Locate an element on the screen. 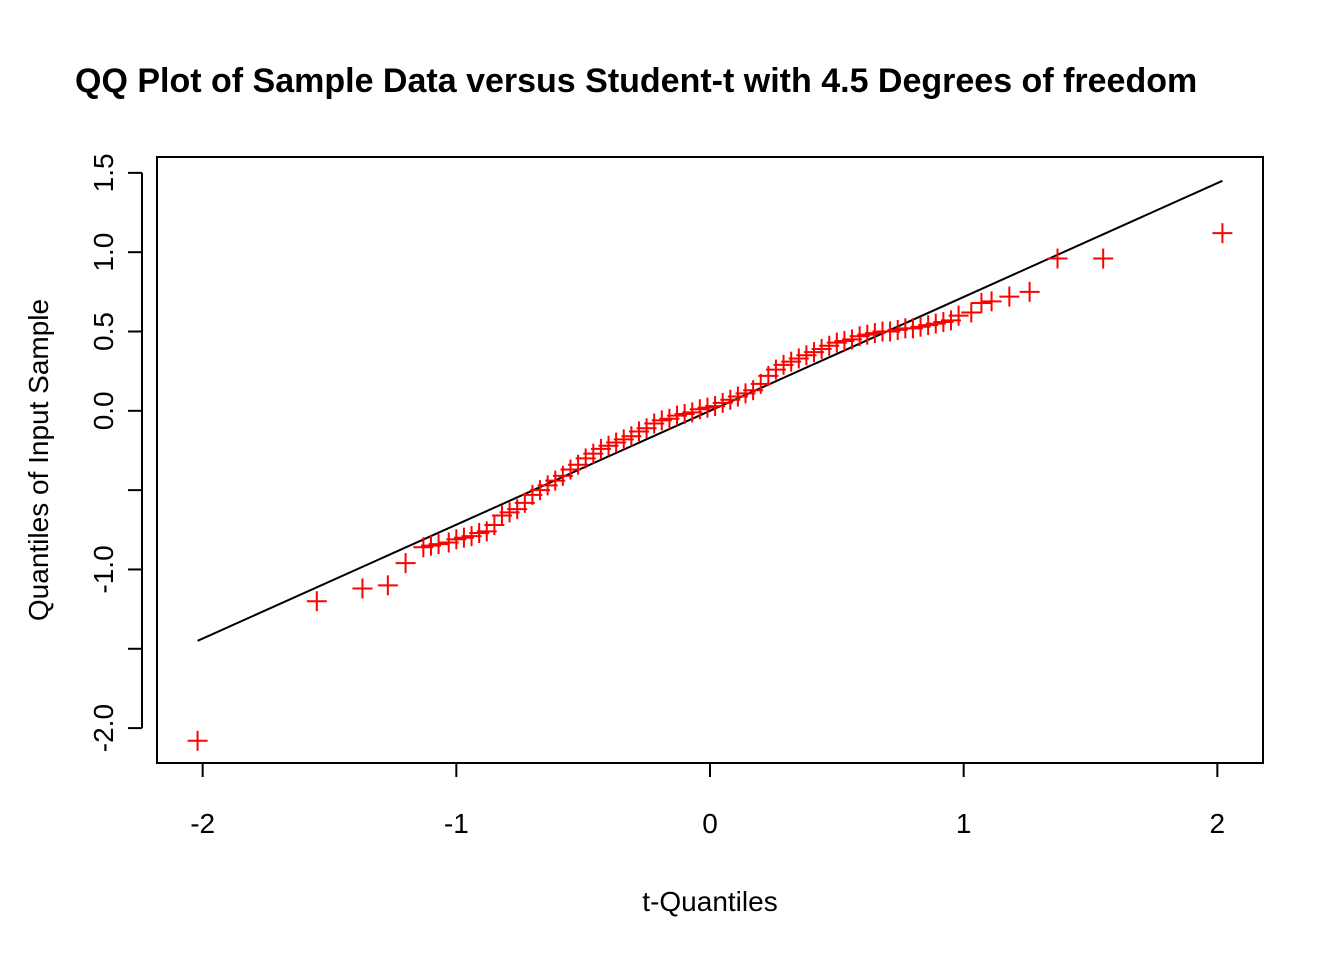 This screenshot has height=960, width=1344. y-axis: -2.0 -1.0 0.0 0.5 1.0 1.5 is located at coordinates (115, 452).